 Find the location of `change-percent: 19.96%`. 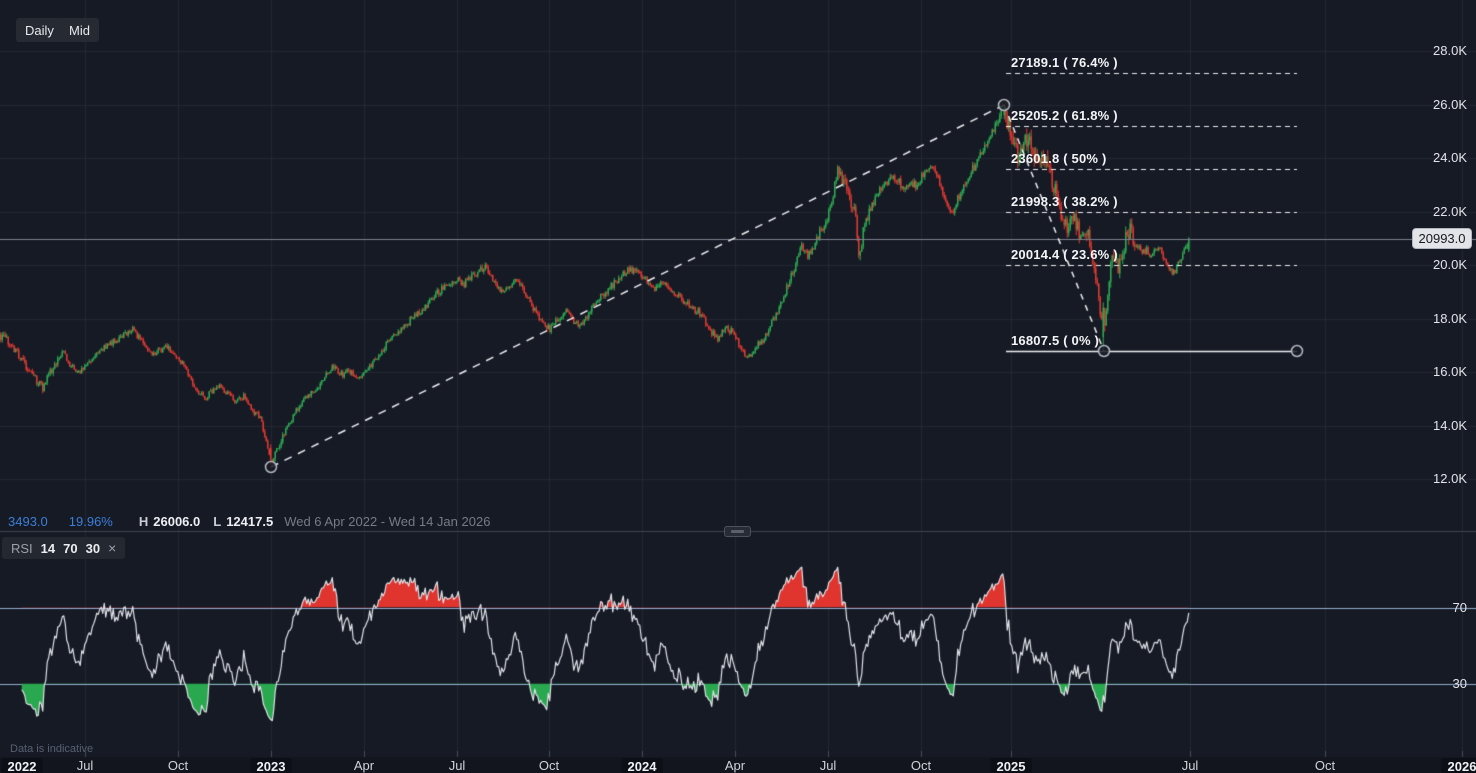

change-percent: 19.96% is located at coordinates (90, 521).